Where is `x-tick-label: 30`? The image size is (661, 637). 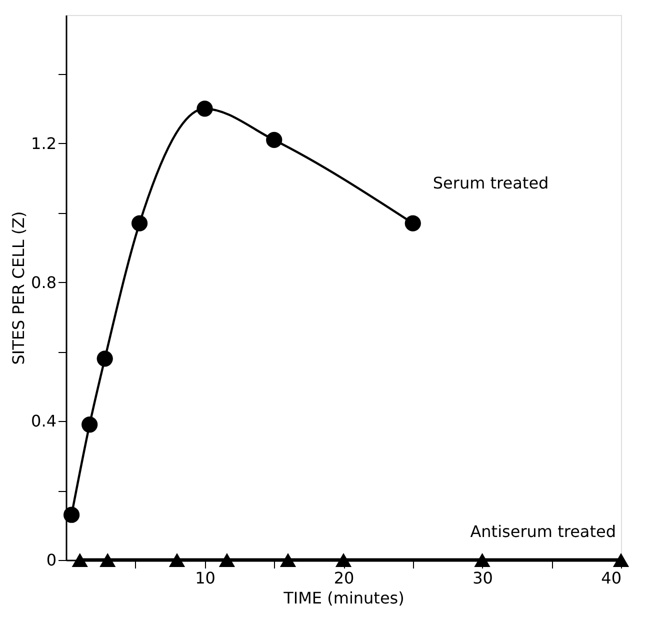 x-tick-label: 30 is located at coordinates (482, 578).